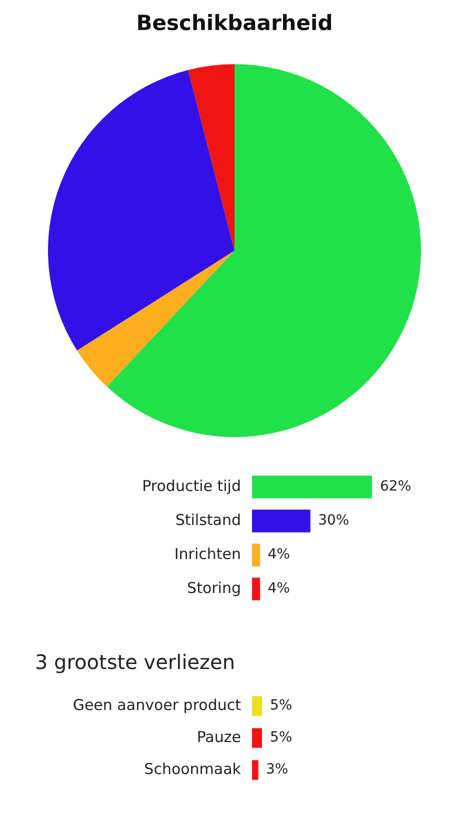 The height and width of the screenshot is (828, 449). I want to click on y-tick-label: Geen aanvoer product, so click(157, 705).